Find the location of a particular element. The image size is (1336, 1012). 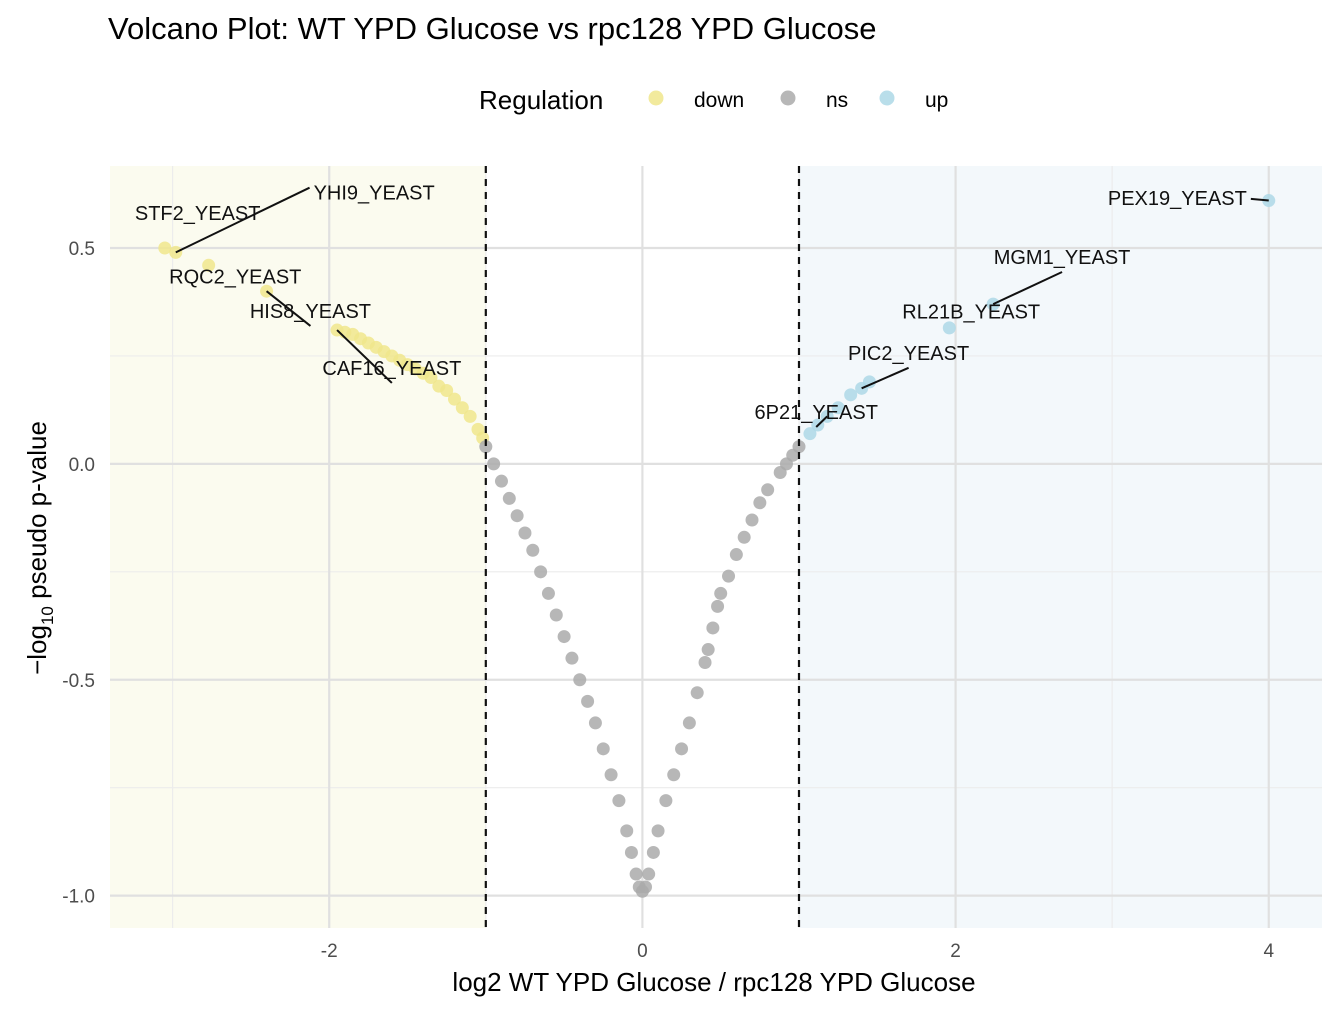

x-tick-label: 2 is located at coordinates (955, 951).